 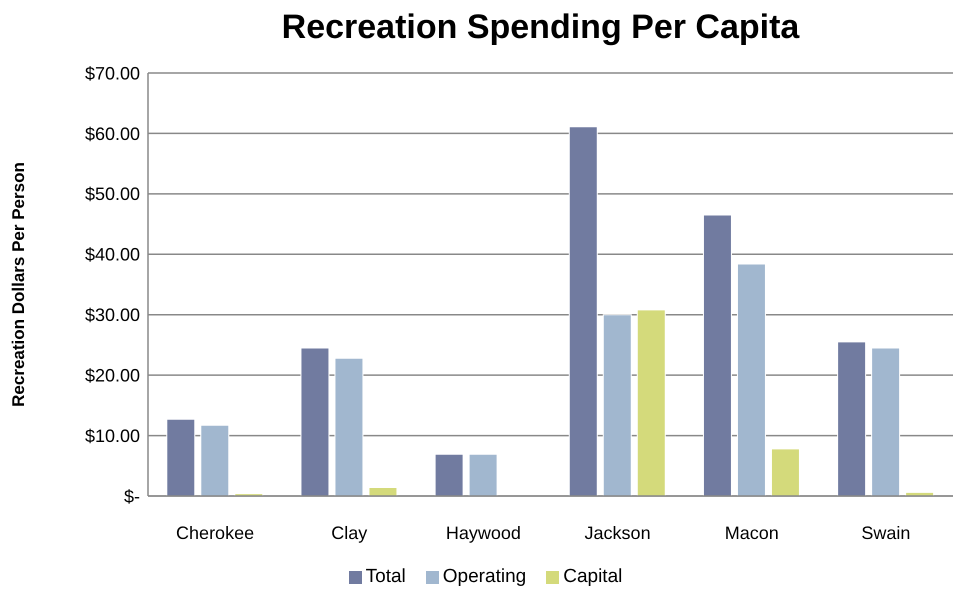 I want to click on y-tick-label: $20.00, so click(x=112, y=376).